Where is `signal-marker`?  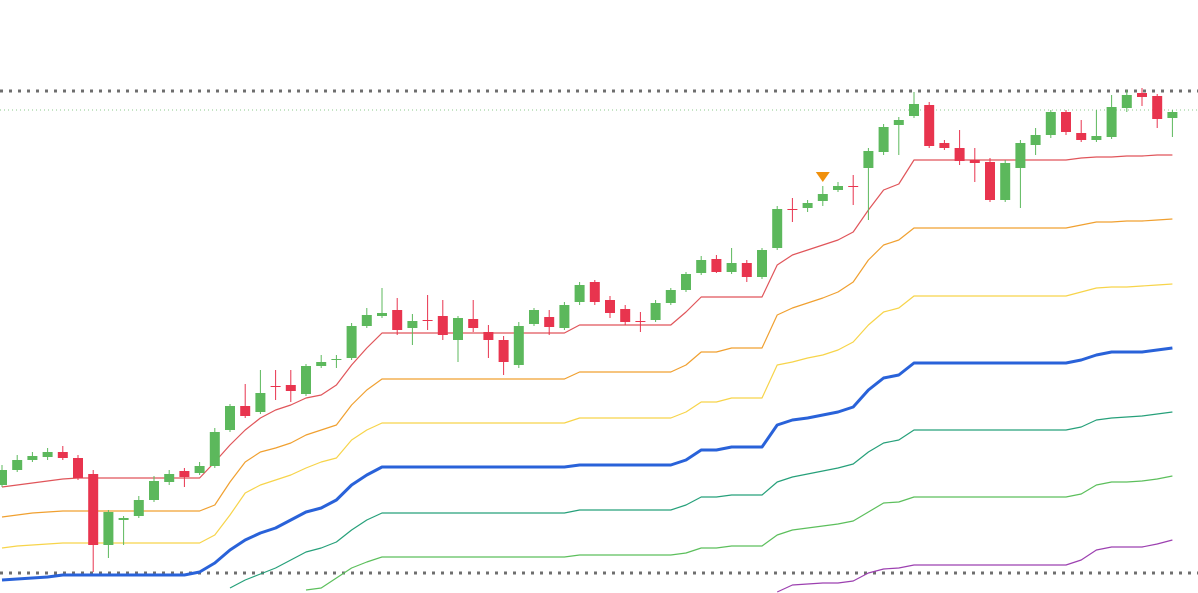
signal-marker is located at coordinates (822, 177).